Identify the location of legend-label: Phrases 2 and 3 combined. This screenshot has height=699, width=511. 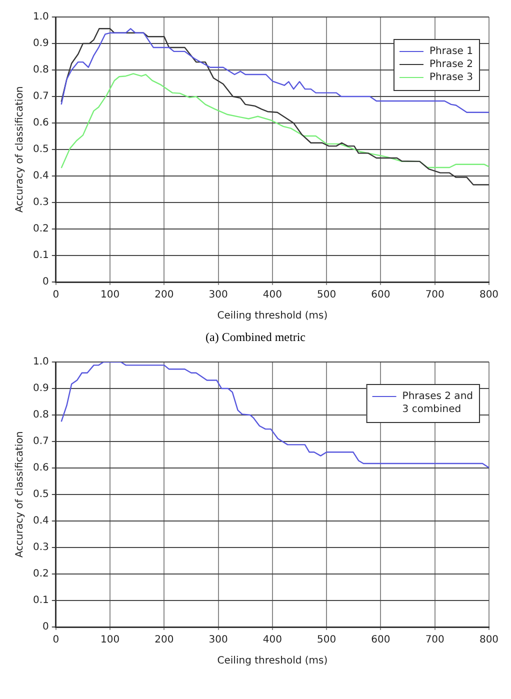
(438, 403).